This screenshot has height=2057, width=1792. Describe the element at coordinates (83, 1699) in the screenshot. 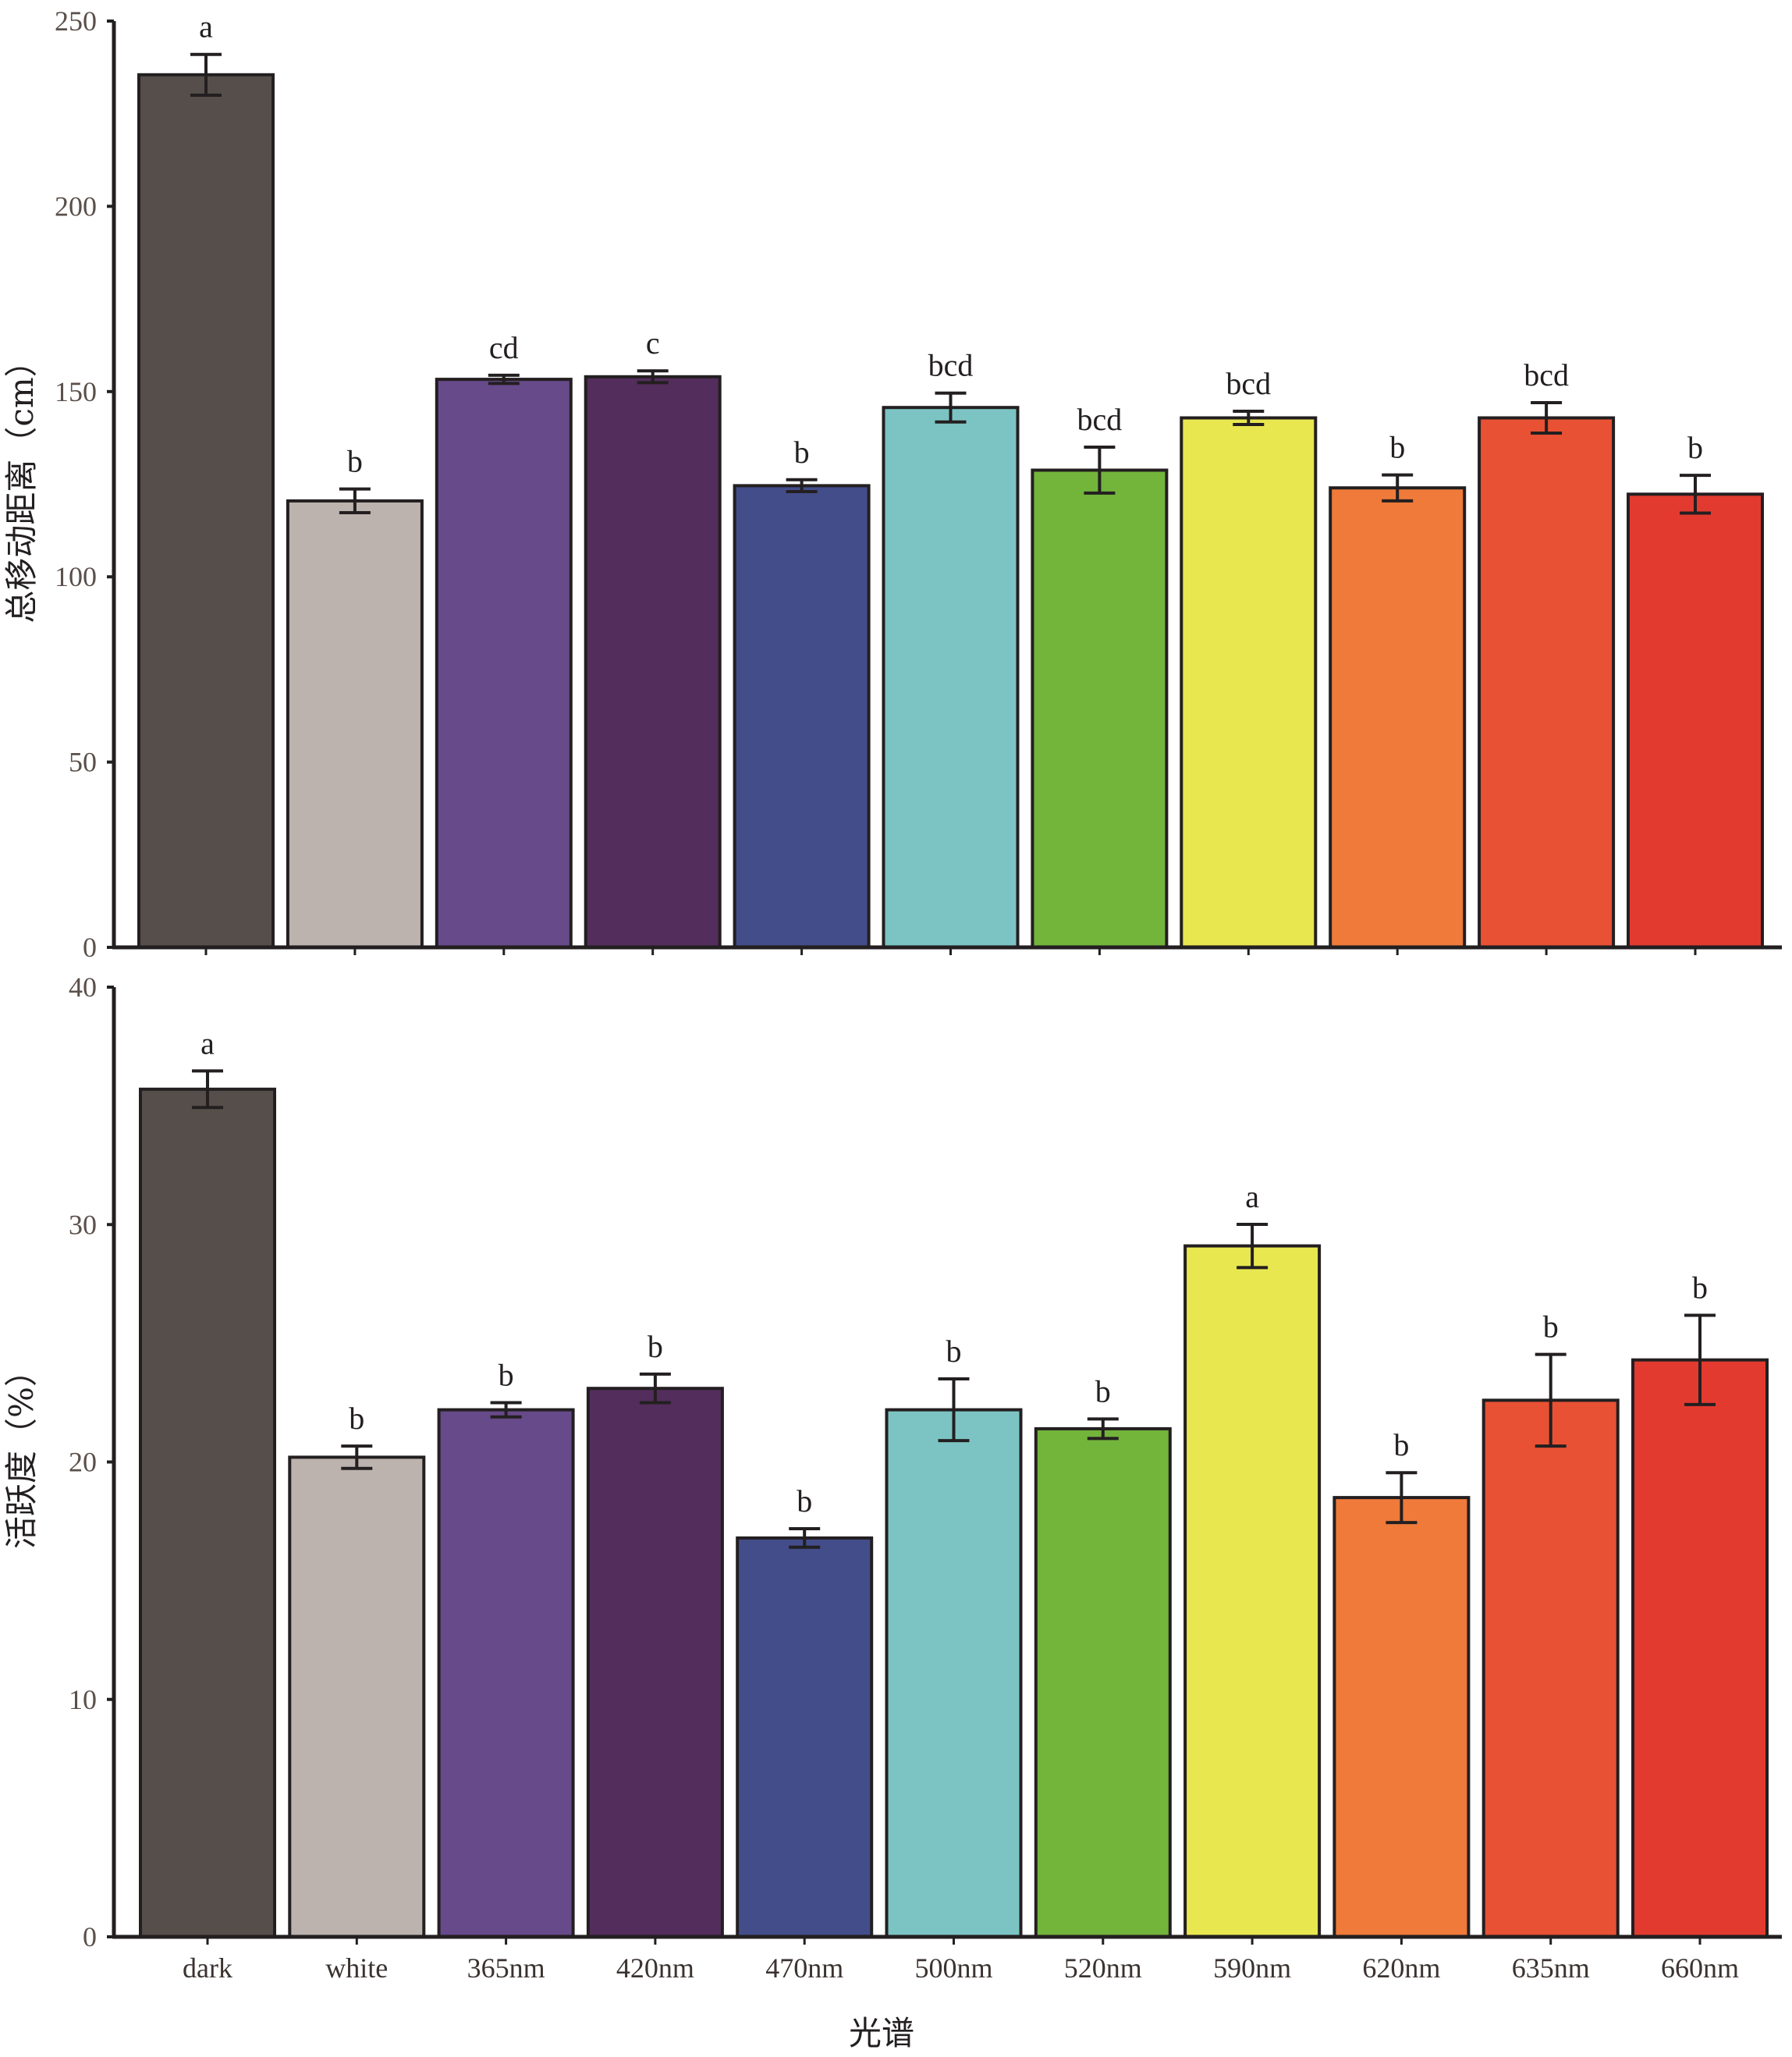

I see `y-tick-label: 10` at that location.